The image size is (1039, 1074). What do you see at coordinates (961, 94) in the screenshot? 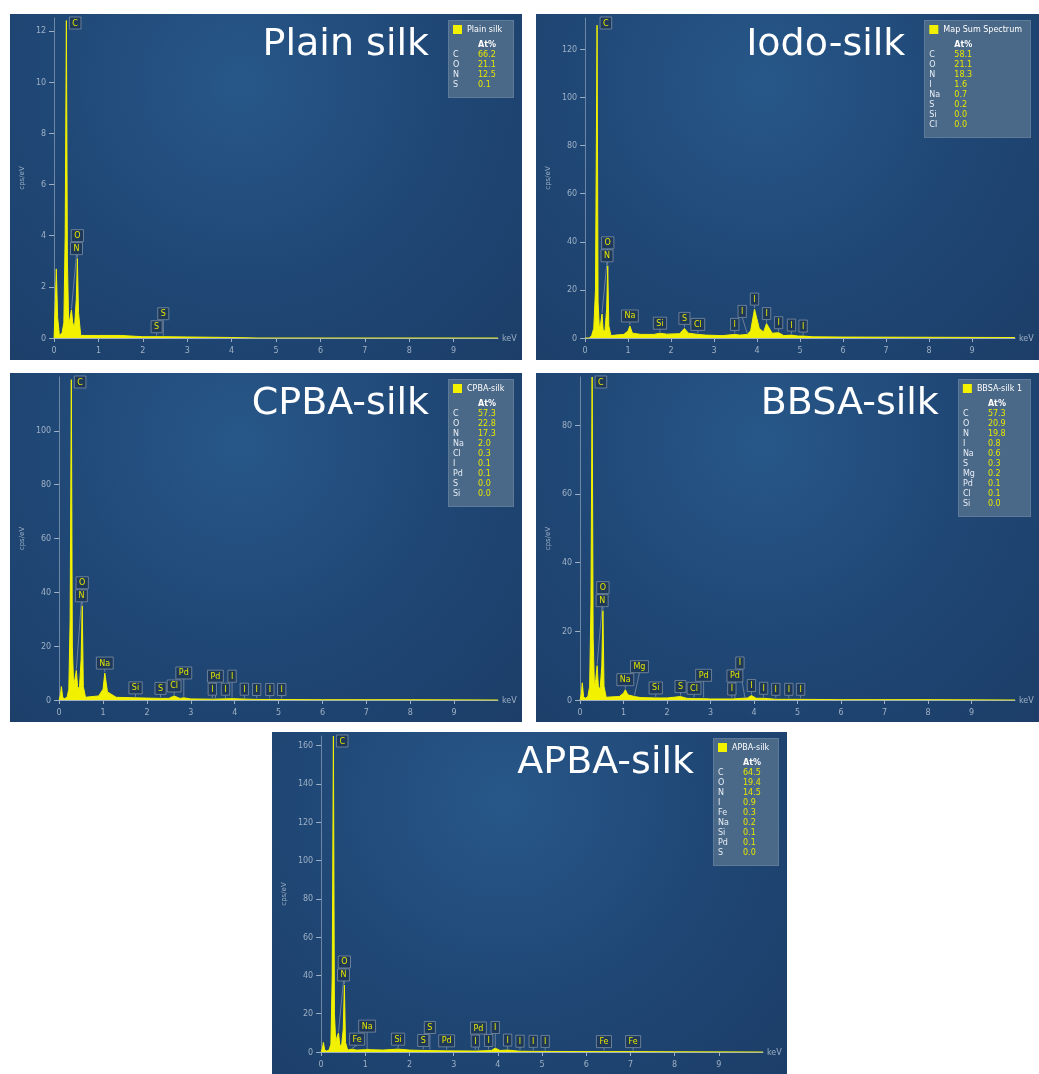
I see `annotation: 0.7` at bounding box center [961, 94].